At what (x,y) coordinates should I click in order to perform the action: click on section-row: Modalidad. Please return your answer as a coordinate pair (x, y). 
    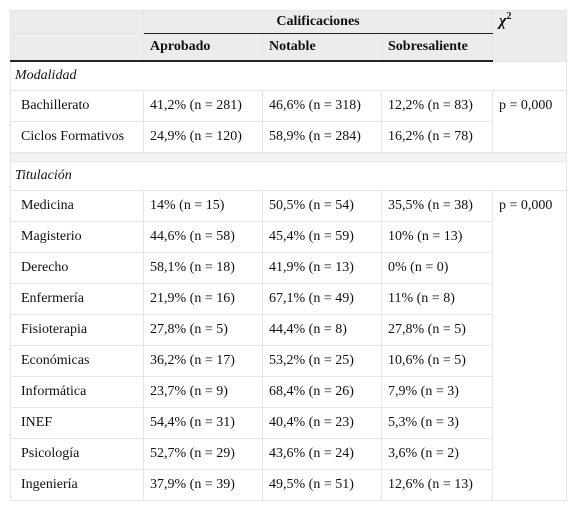
    Looking at the image, I should click on (288, 75).